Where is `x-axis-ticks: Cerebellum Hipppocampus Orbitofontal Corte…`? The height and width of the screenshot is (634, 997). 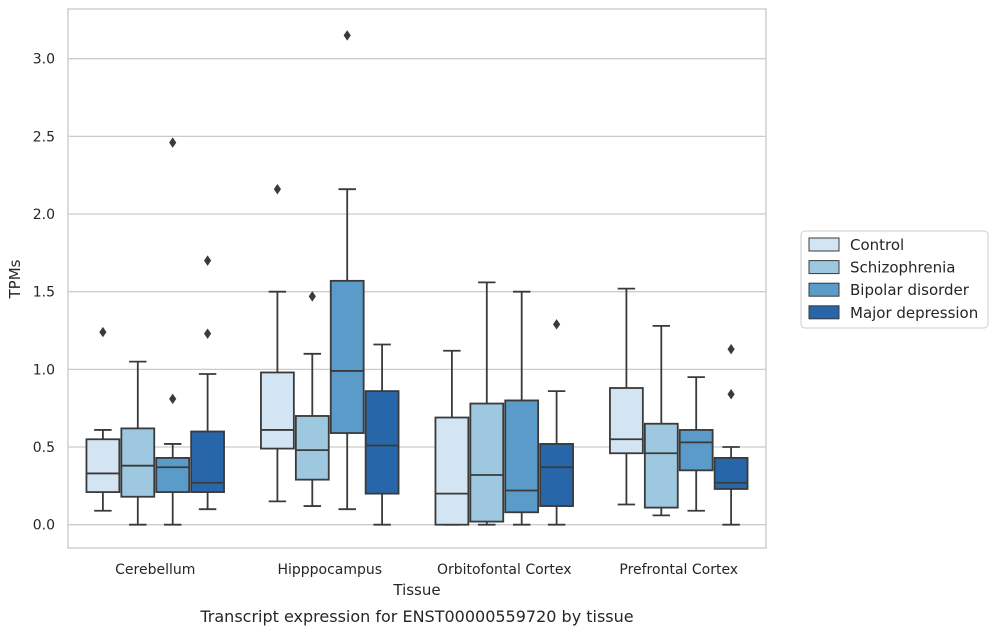 x-axis-ticks: Cerebellum Hipppocampus Orbitofontal Corte… is located at coordinates (426, 570).